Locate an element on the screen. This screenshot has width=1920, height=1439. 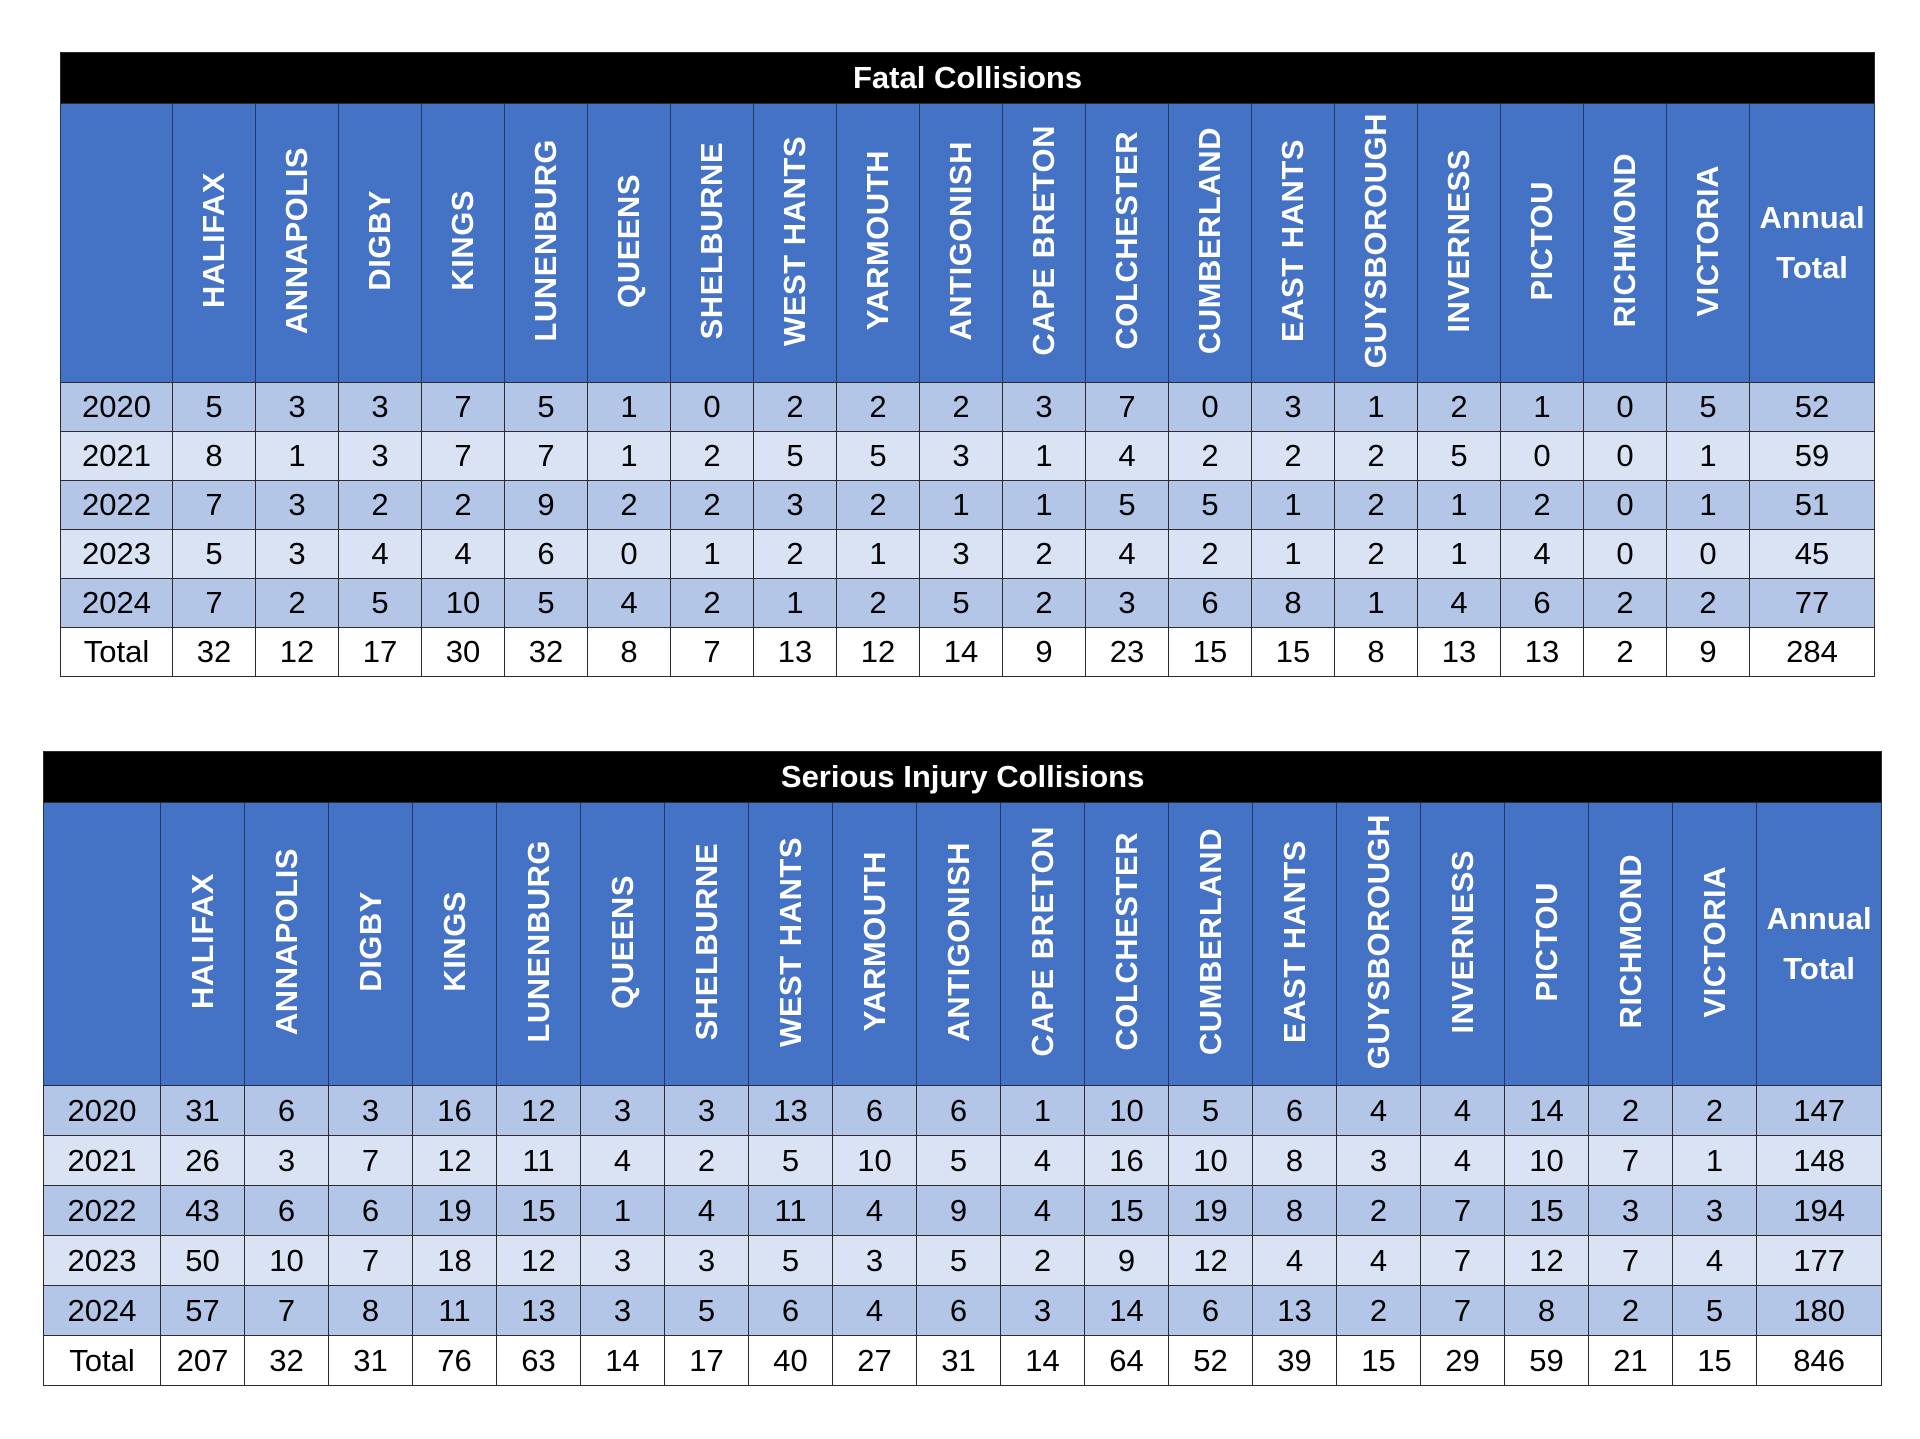
column-header-label: SHELBURNE is located at coordinates (706, 941).